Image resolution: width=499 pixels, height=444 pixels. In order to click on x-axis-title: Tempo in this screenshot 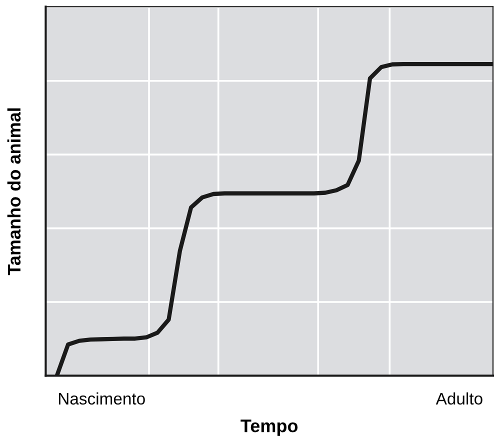, I will do `click(269, 428)`.